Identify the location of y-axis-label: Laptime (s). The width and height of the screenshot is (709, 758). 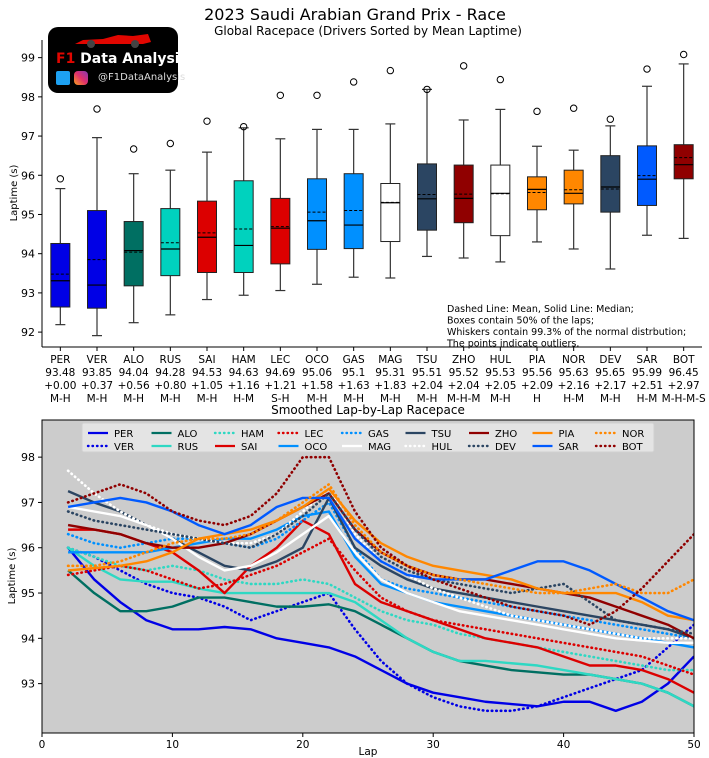
(12, 575).